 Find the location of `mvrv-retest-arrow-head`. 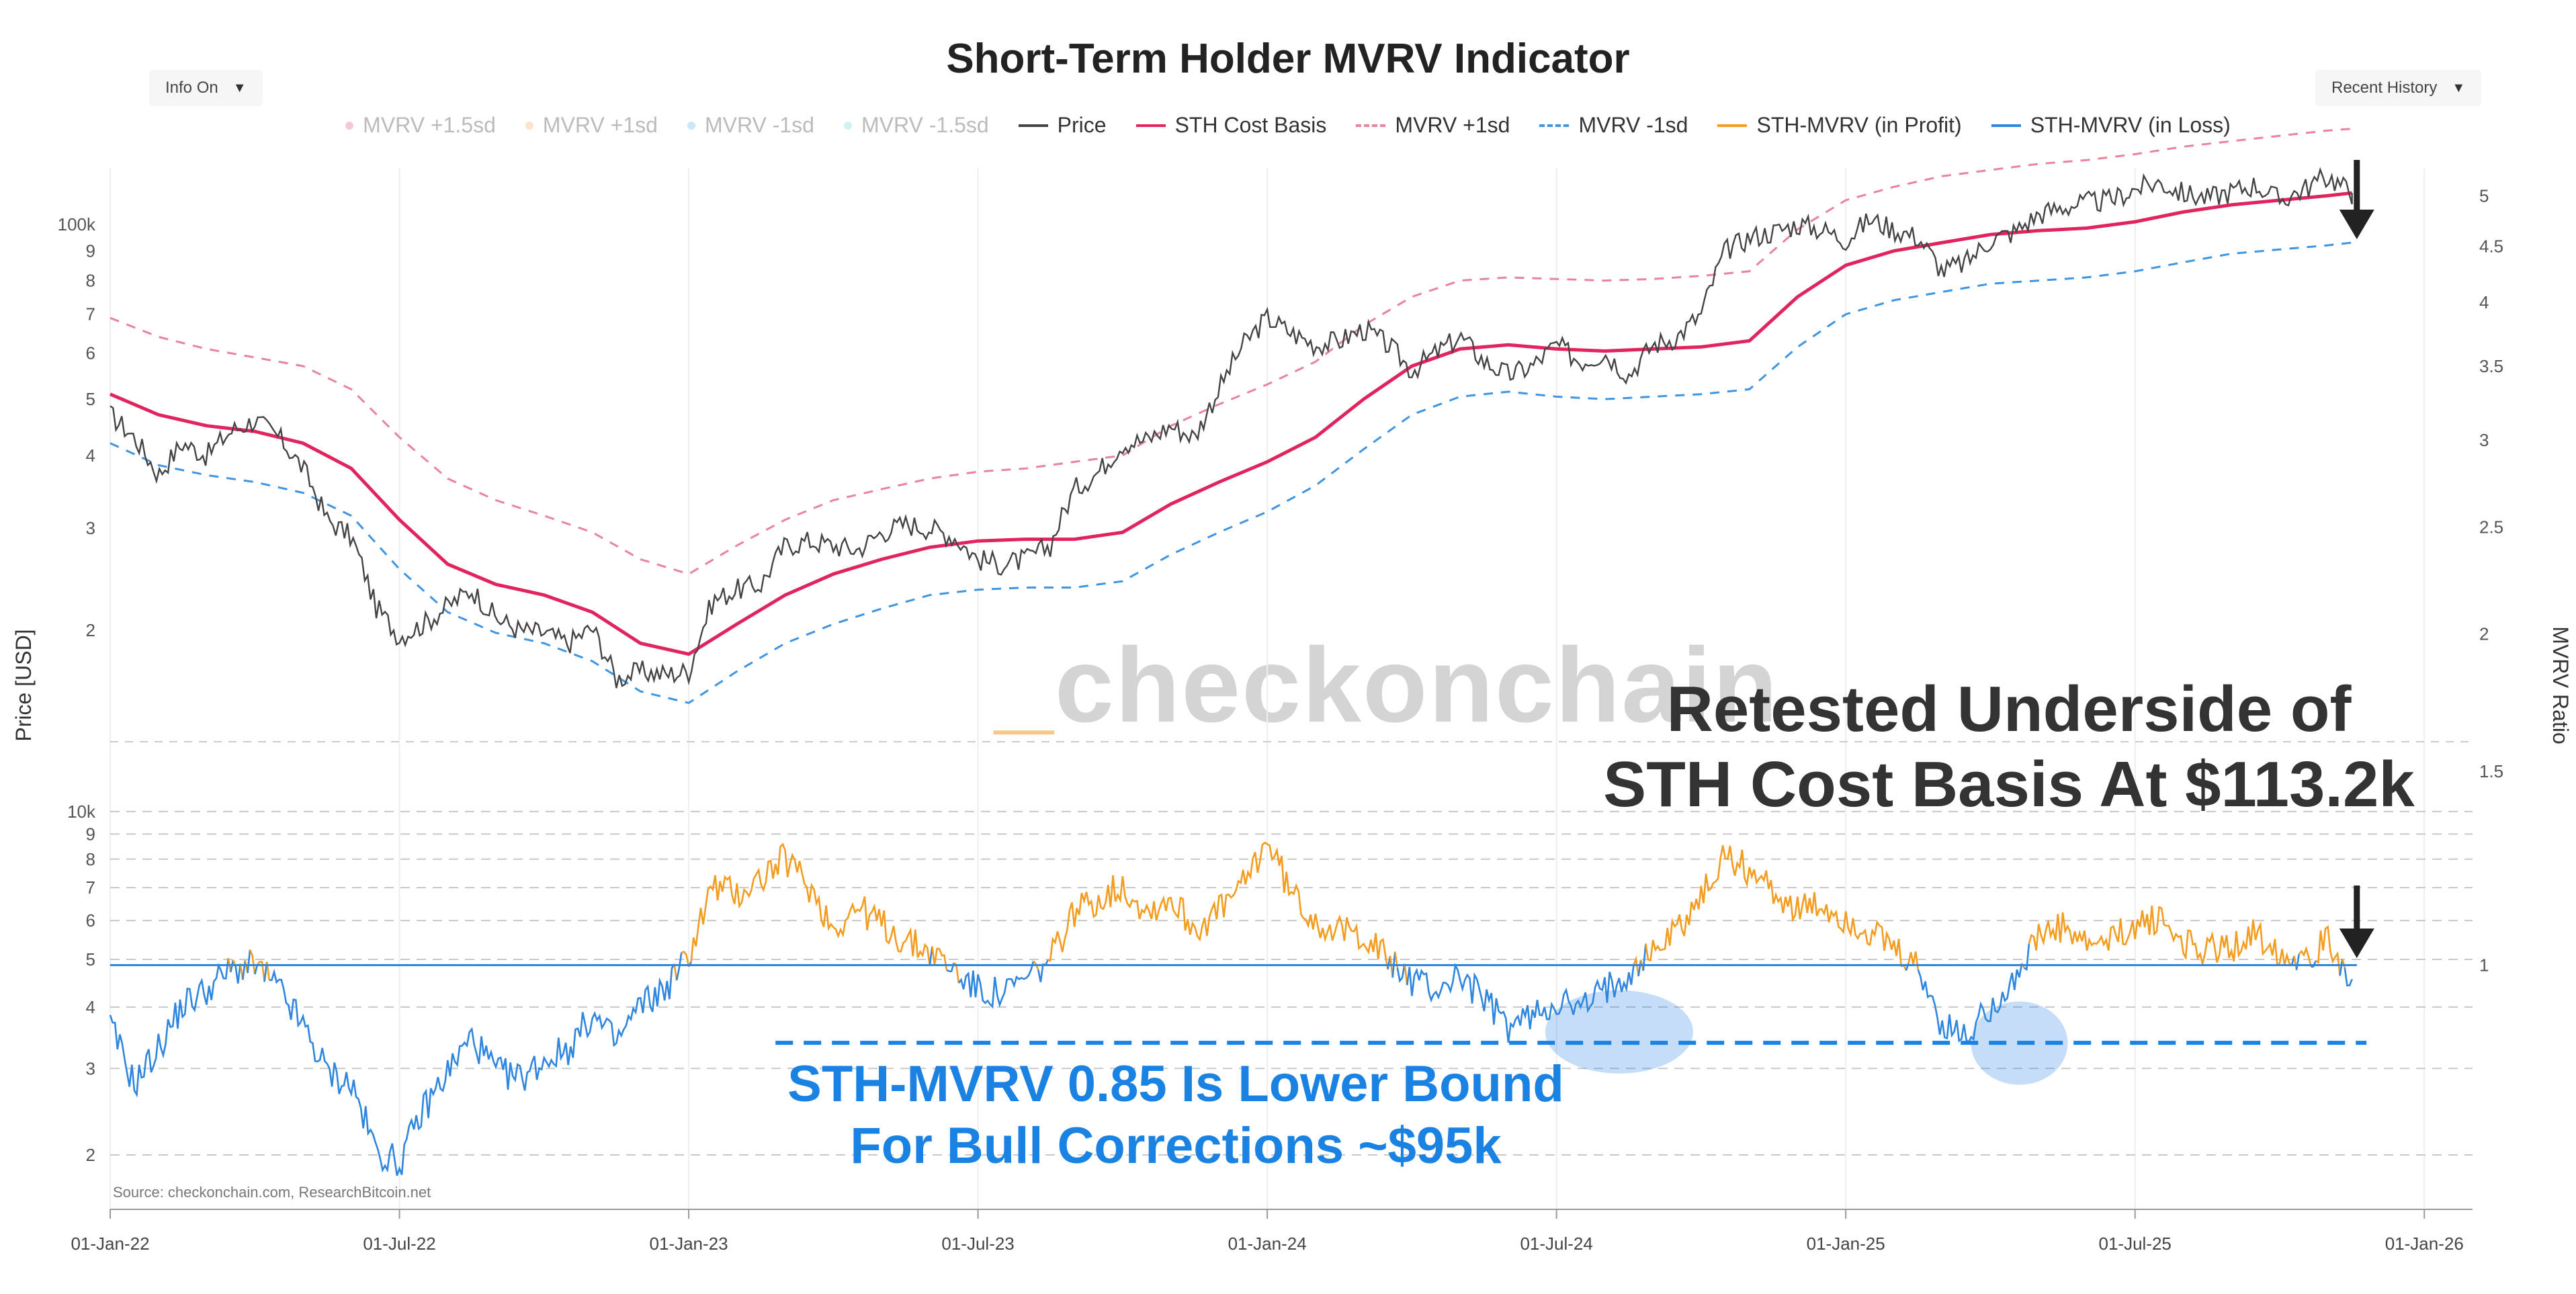

mvrv-retest-arrow-head is located at coordinates (2356, 944).